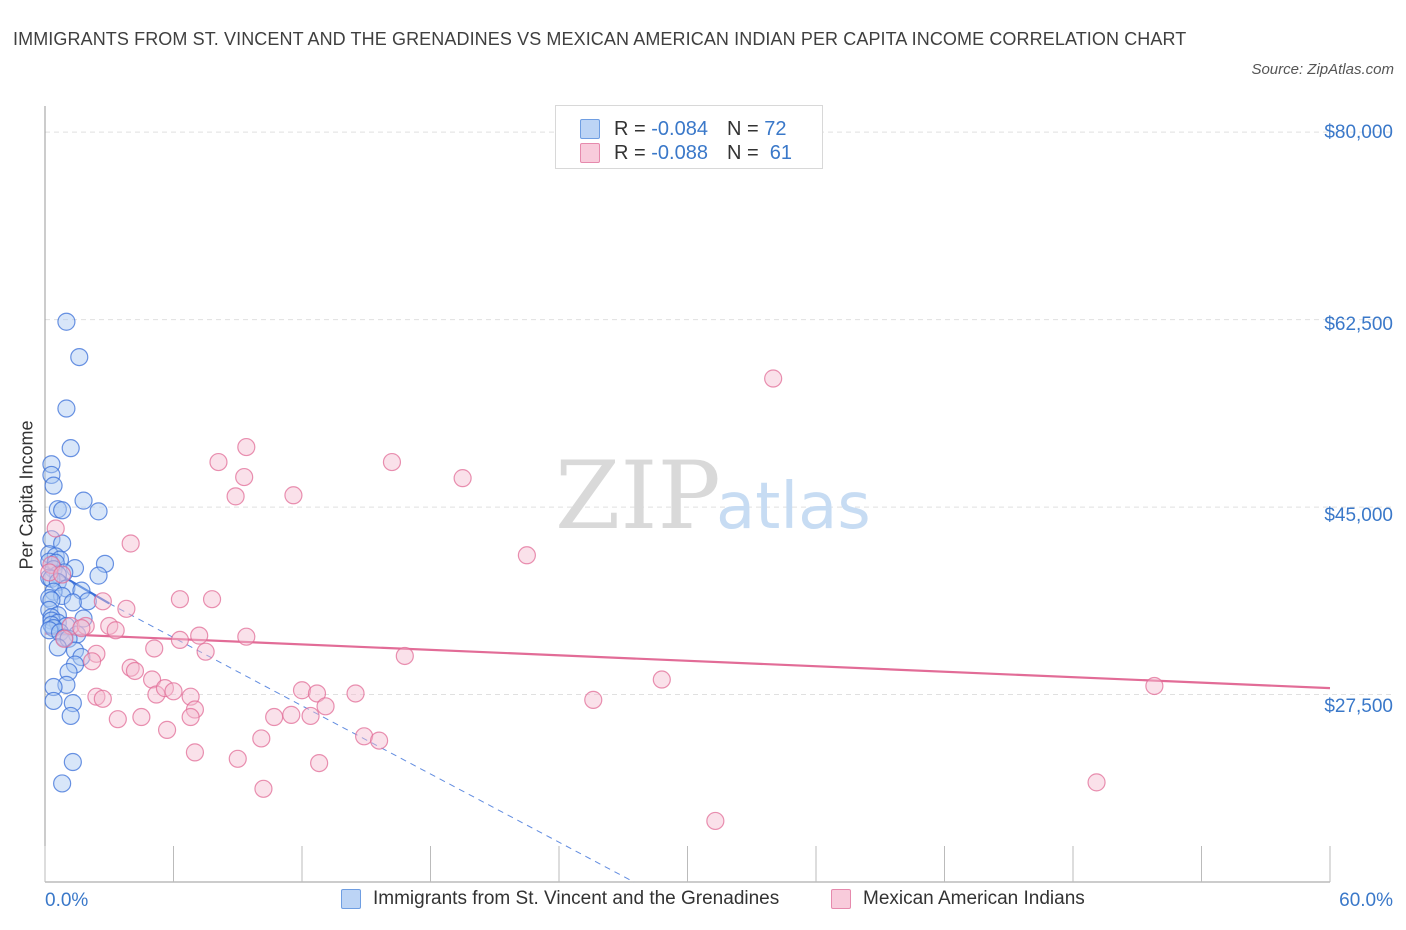 The height and width of the screenshot is (930, 1406). Describe the element at coordinates (775, 128) in the screenshot. I see `n-value: 72` at that location.